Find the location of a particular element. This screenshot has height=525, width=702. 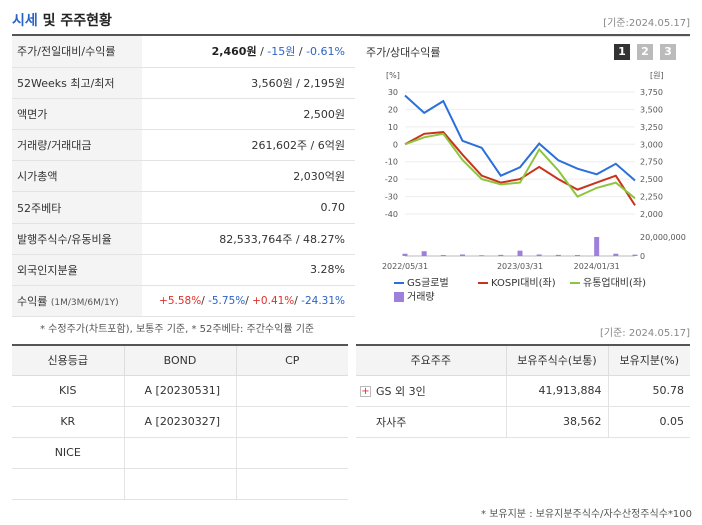

series-line-kospi is located at coordinates (520, 168).